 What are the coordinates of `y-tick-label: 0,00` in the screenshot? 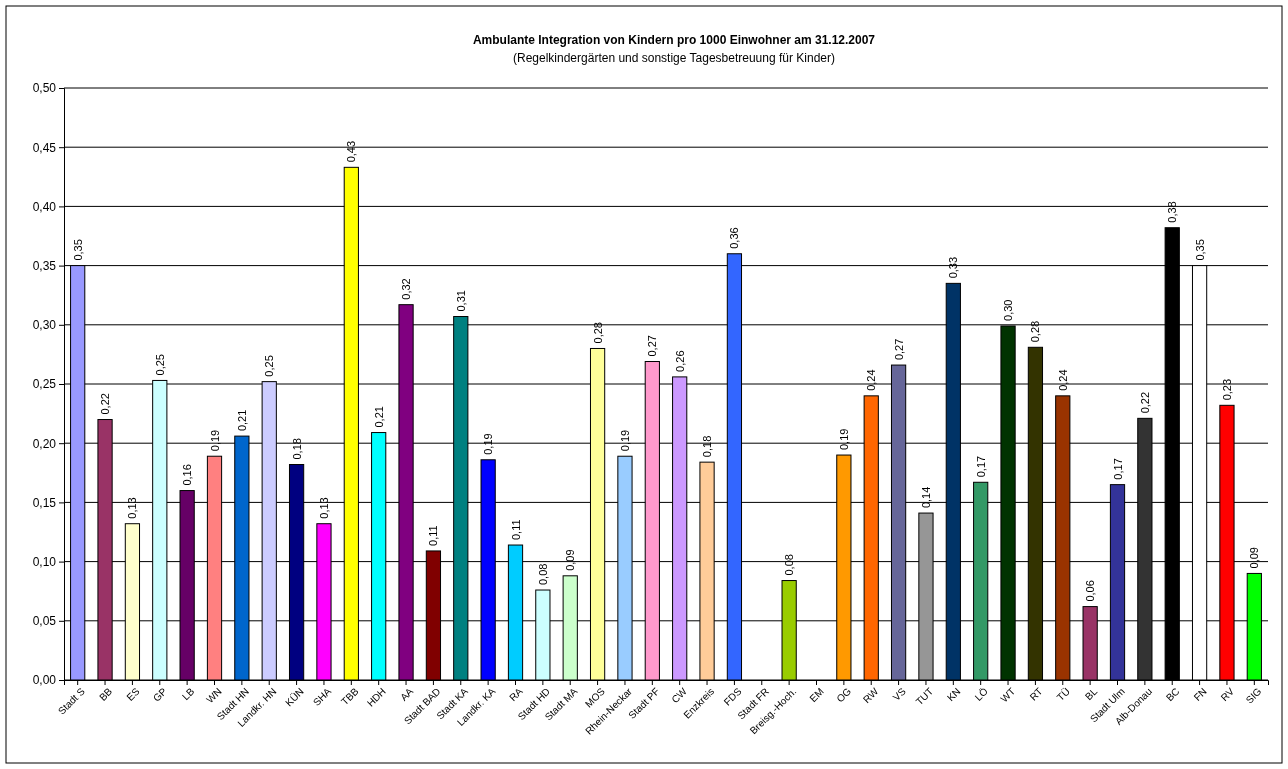 It's located at (44, 680).